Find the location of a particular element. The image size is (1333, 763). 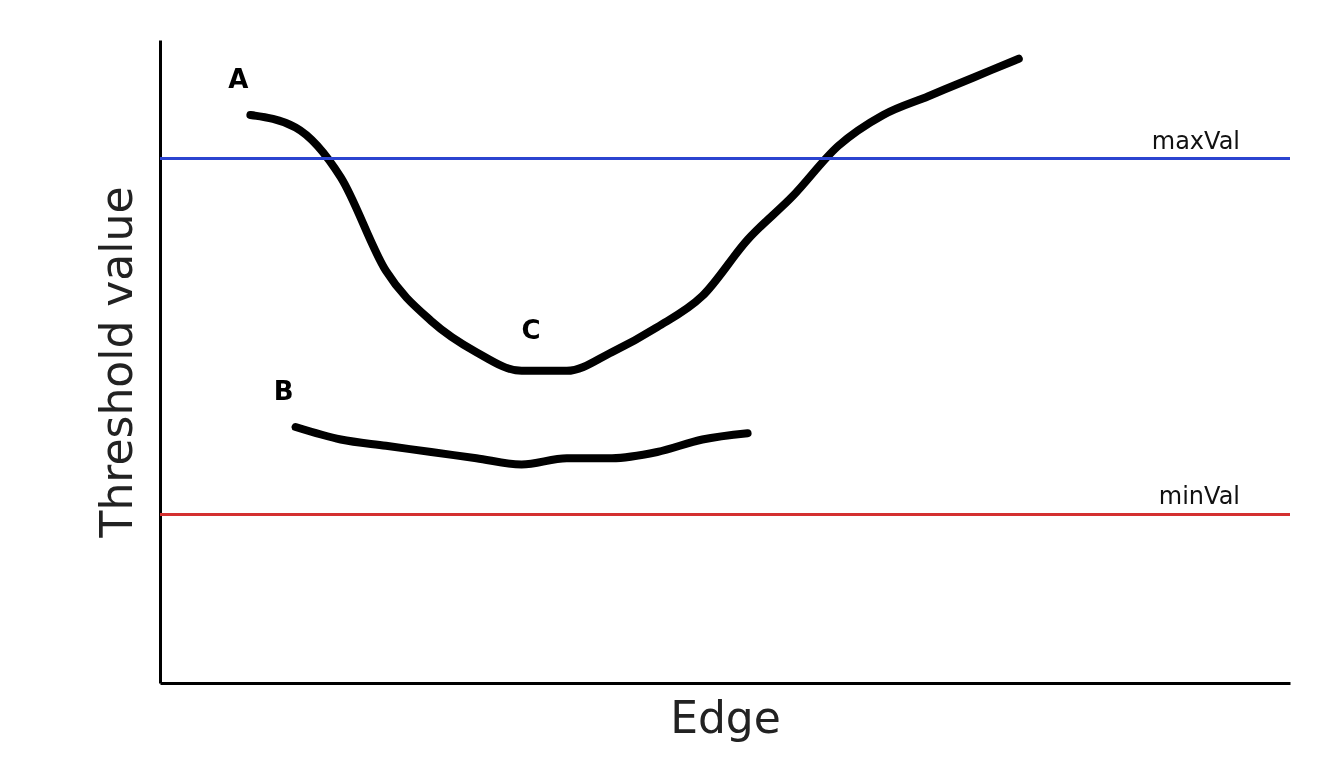

annotation: C is located at coordinates (531, 329).